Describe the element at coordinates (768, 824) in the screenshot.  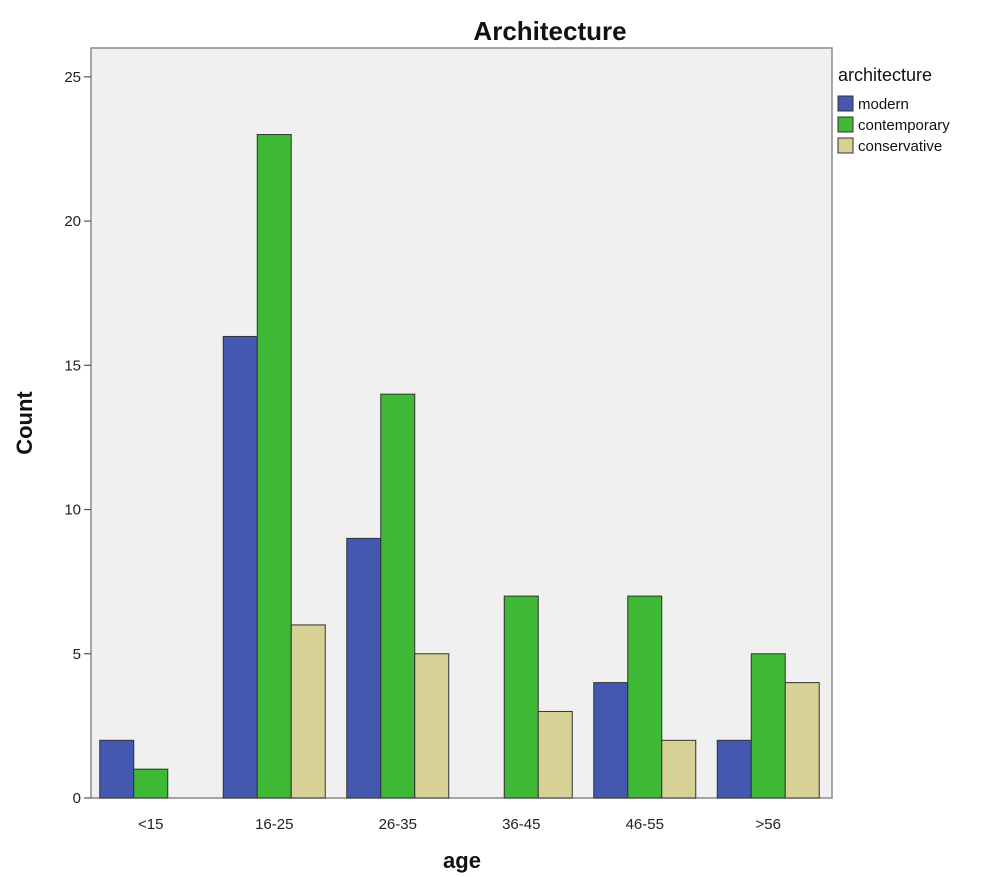
I see `x-tick-label: >56` at that location.